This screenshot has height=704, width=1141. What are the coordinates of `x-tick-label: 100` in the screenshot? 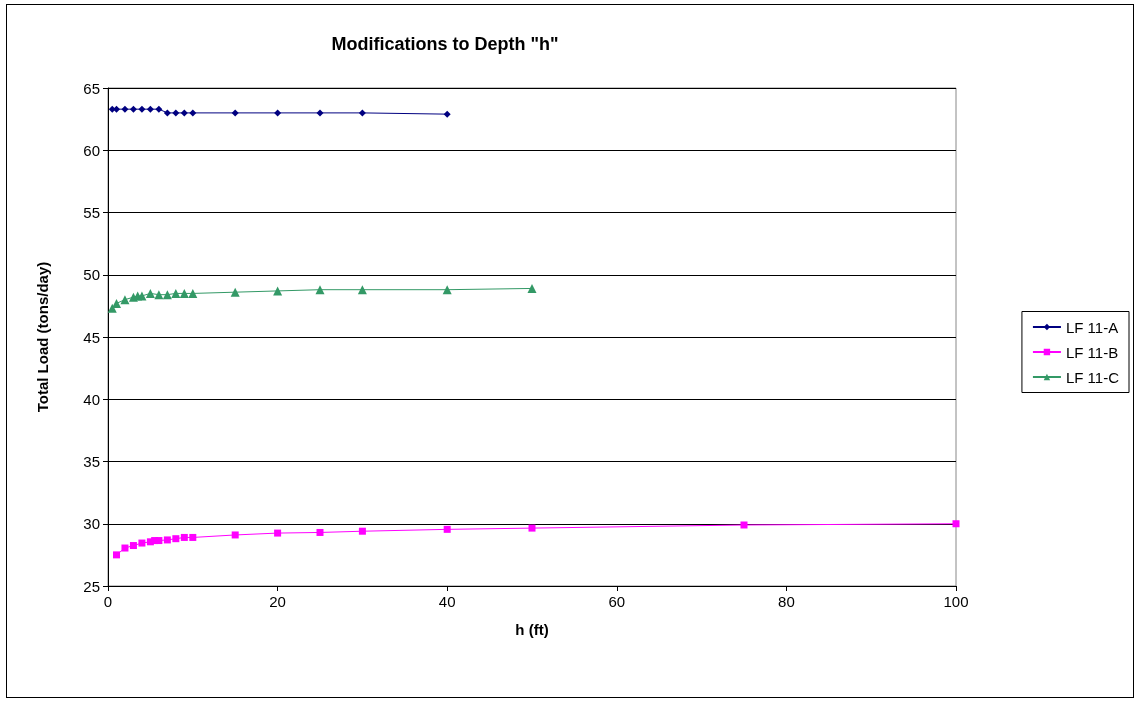 It's located at (956, 601).